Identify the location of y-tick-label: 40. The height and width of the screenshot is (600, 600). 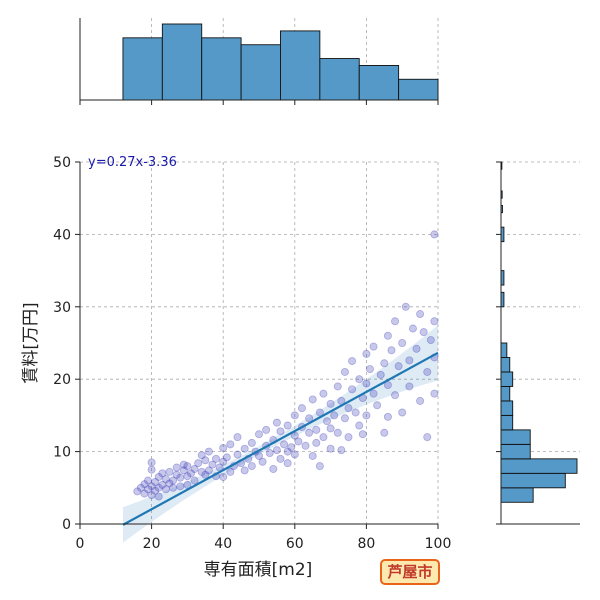
(62, 235).